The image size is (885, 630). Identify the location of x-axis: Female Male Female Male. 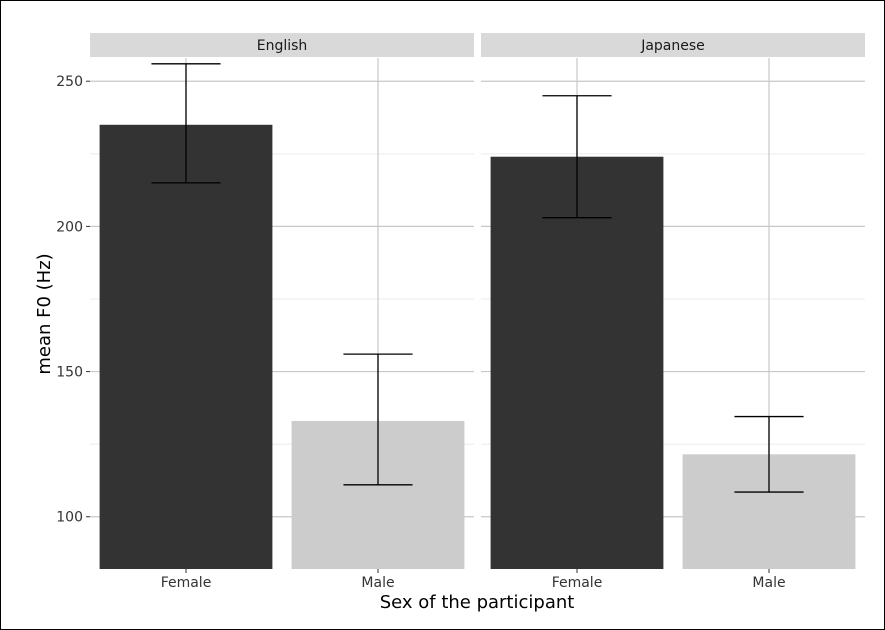
(473, 580).